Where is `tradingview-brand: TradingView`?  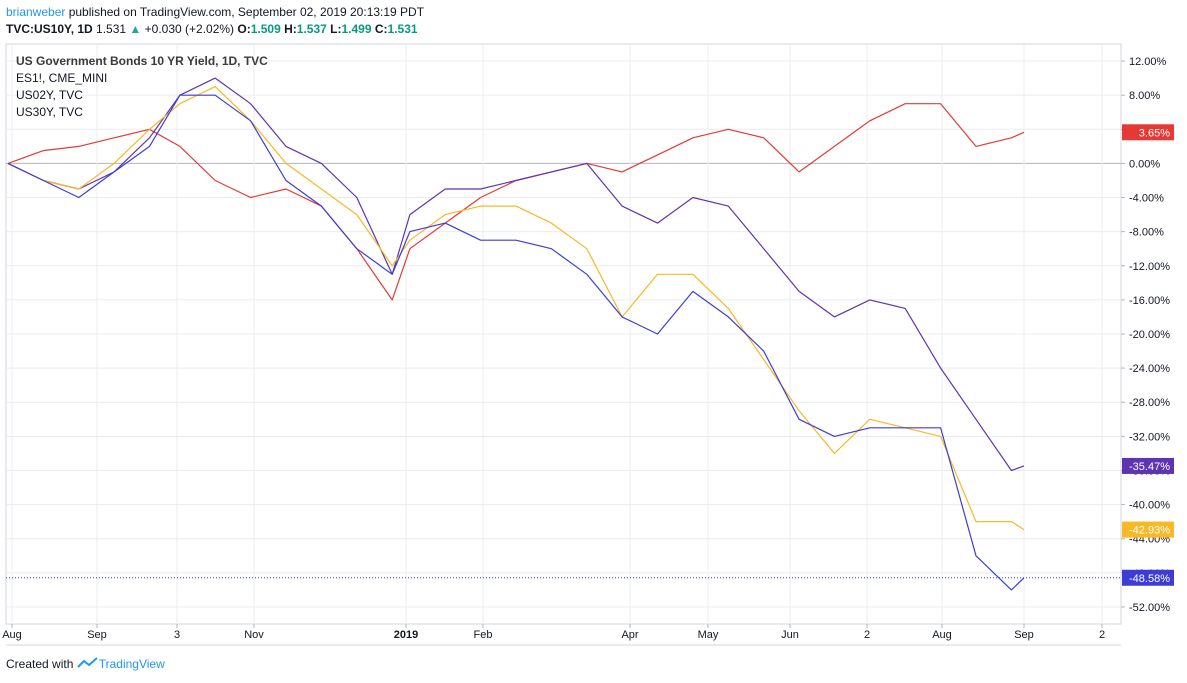 tradingview-brand: TradingView is located at coordinates (131, 664).